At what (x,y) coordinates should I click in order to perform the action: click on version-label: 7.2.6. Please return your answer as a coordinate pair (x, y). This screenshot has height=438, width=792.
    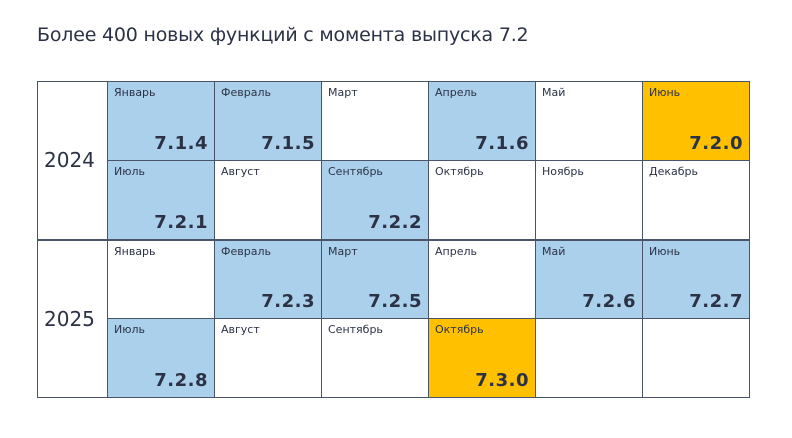
    Looking at the image, I should click on (609, 301).